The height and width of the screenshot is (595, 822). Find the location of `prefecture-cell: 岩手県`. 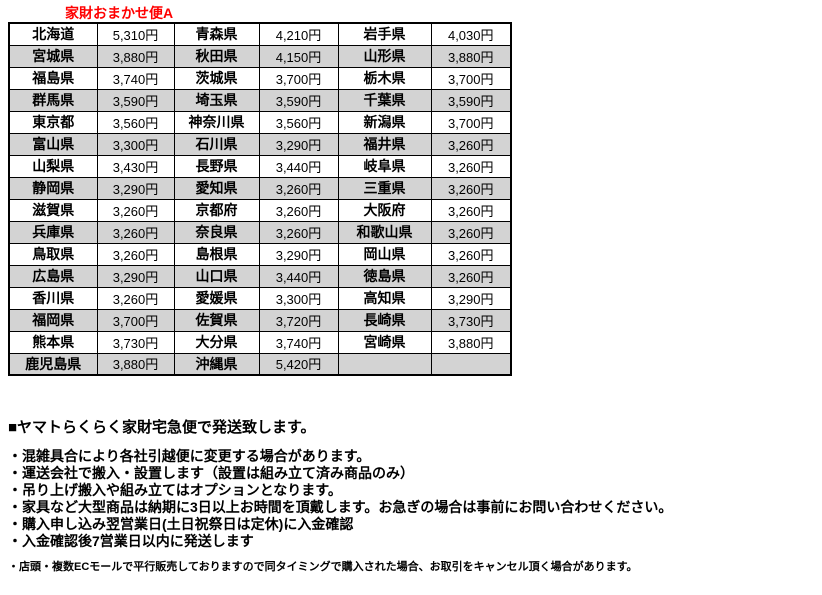

prefecture-cell: 岩手県 is located at coordinates (384, 34).